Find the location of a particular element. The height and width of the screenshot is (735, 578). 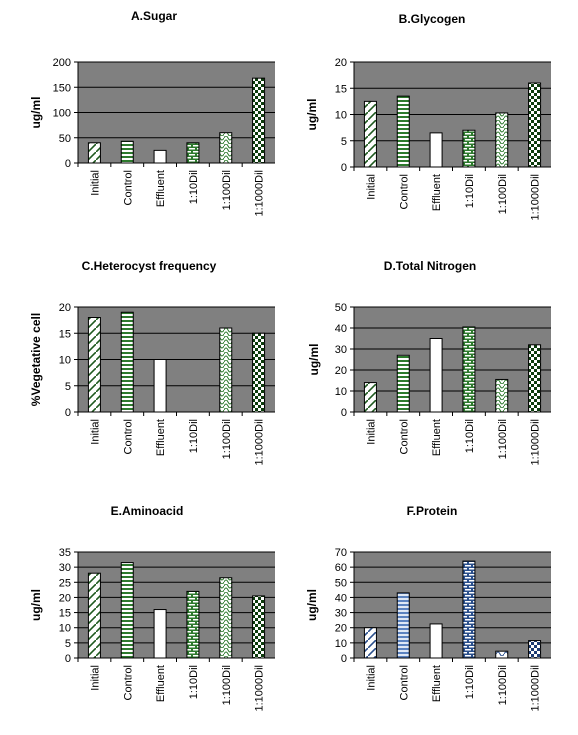

chart-title: C.Heterocyst frequency is located at coordinates (149, 266).